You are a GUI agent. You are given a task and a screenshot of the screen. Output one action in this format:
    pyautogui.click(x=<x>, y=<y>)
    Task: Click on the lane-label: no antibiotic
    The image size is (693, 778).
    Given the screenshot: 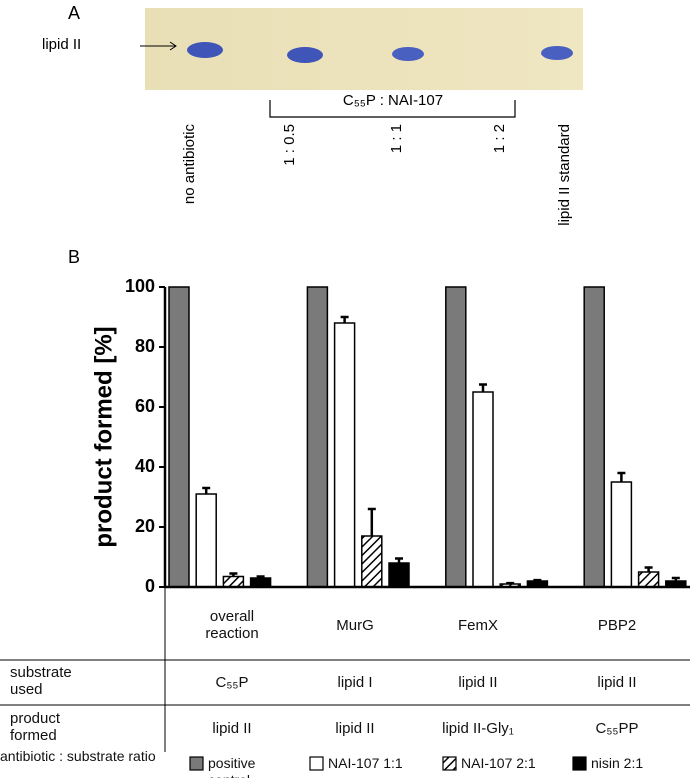 What is the action you would take?
    pyautogui.click(x=189, y=164)
    